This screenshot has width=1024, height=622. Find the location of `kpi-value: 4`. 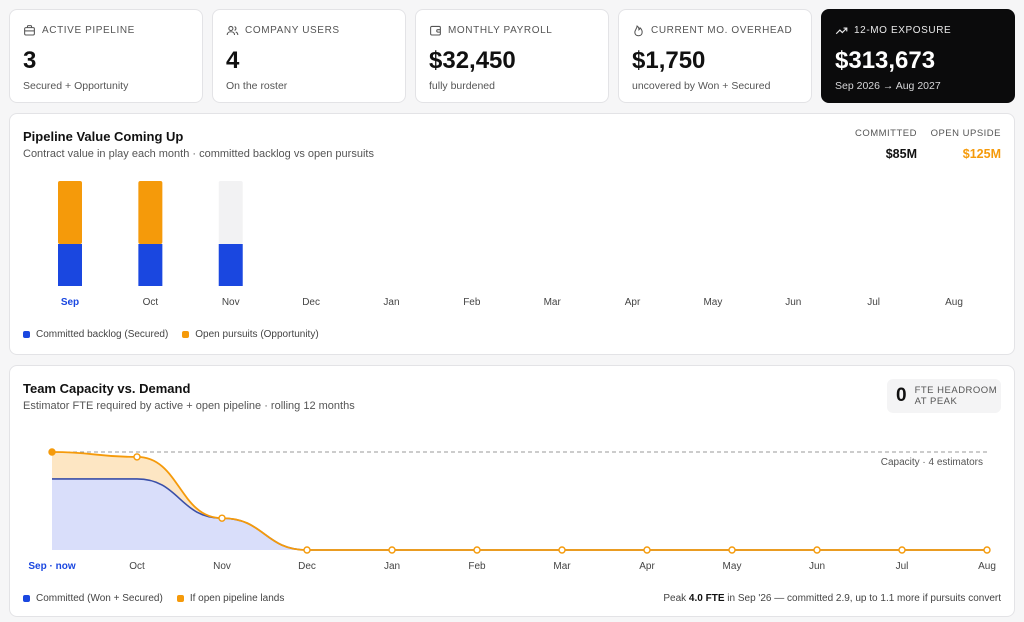

kpi-value: 4 is located at coordinates (233, 60).